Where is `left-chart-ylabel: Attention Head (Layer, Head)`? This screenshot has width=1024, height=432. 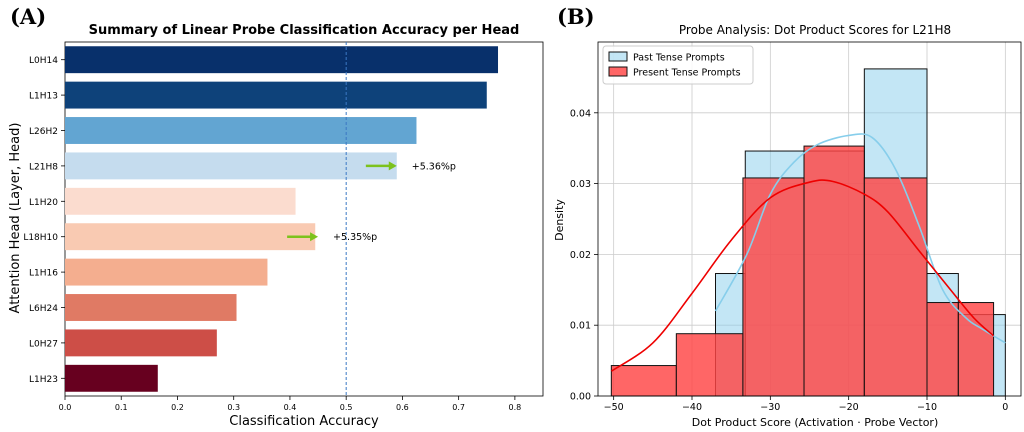 left-chart-ylabel: Attention Head (Layer, Head) is located at coordinates (15, 218).